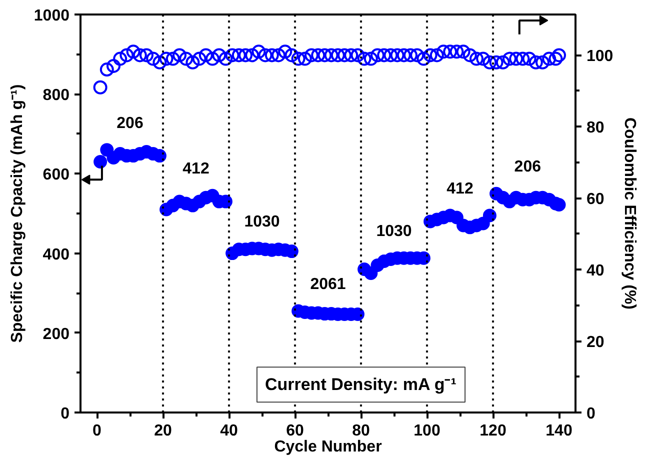  I want to click on y2-tick-label: 80, so click(595, 128).